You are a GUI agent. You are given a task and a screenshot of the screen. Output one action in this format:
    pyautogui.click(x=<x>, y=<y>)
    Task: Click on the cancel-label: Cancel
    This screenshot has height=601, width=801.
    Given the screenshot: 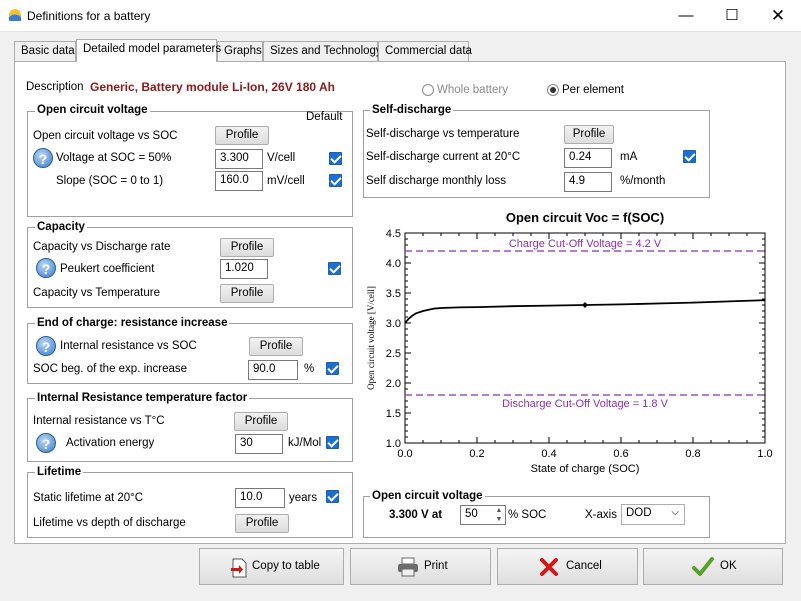 What is the action you would take?
    pyautogui.click(x=584, y=566)
    